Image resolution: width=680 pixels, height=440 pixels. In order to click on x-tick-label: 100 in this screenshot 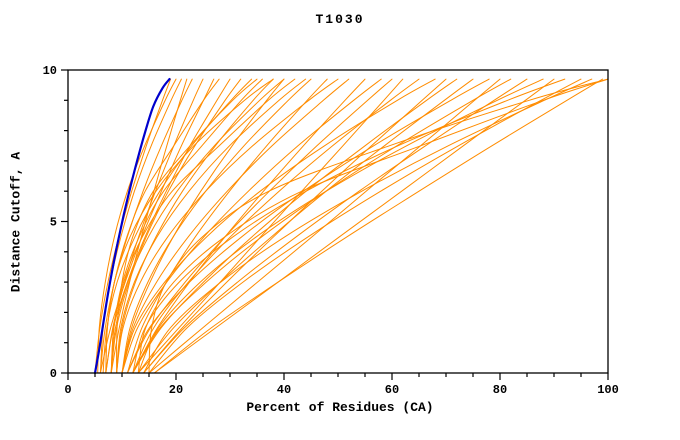, I will do `click(608, 390)`.